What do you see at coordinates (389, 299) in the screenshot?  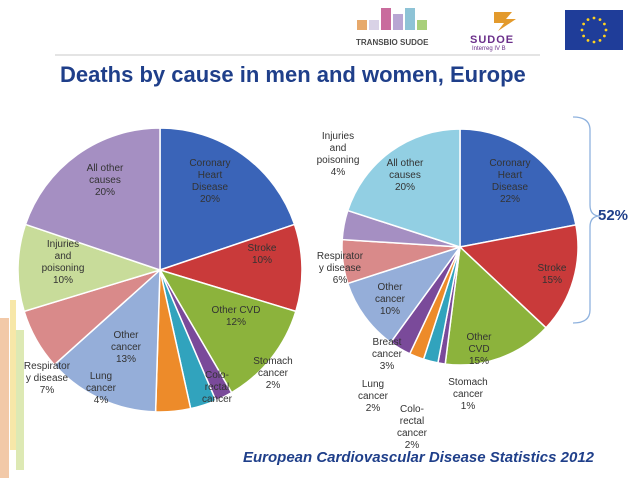 I see `women-label-other-cancer: Other cancer 10%` at bounding box center [389, 299].